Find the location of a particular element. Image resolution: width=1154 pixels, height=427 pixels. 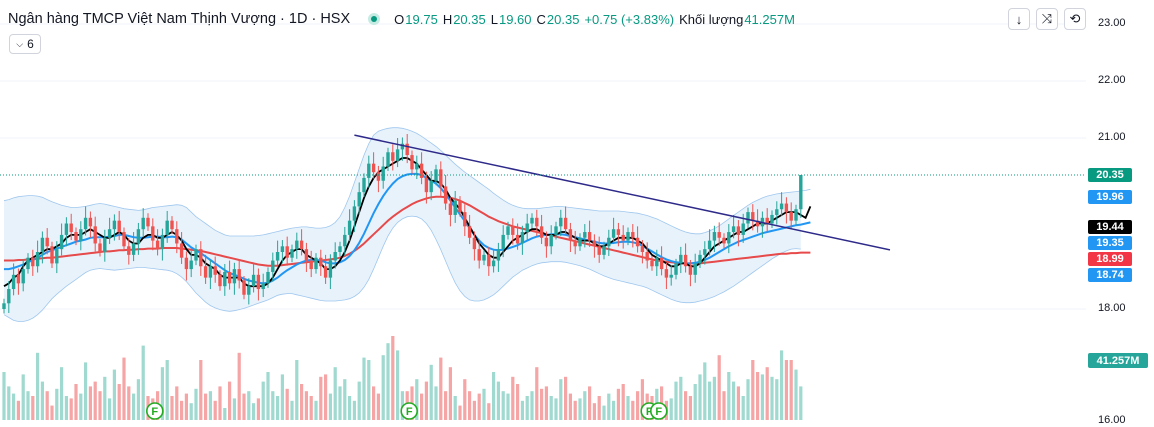

trendline is located at coordinates (622, 192).